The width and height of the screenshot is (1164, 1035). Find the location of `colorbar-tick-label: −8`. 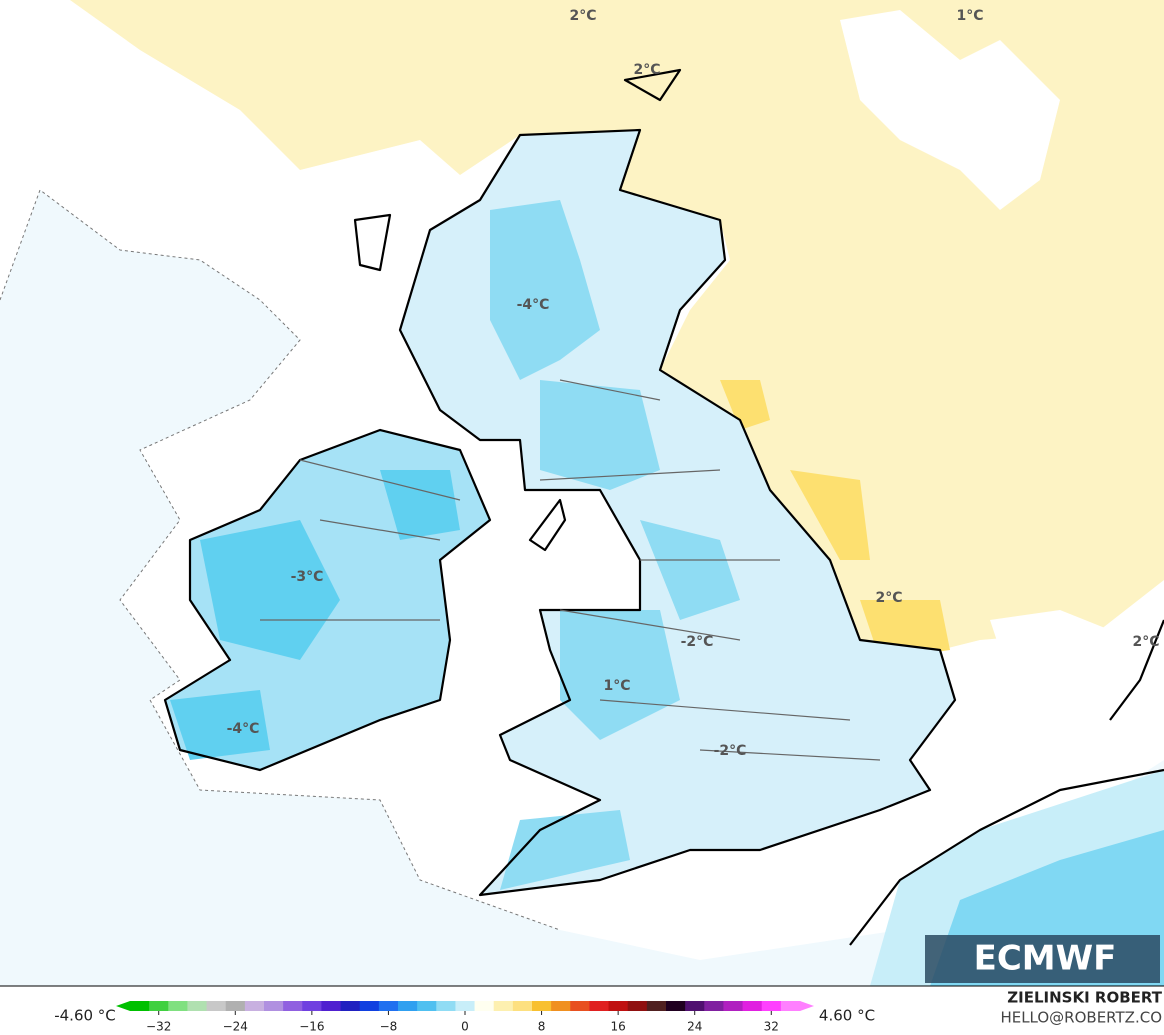

colorbar-tick-label: −8 is located at coordinates (389, 1027).